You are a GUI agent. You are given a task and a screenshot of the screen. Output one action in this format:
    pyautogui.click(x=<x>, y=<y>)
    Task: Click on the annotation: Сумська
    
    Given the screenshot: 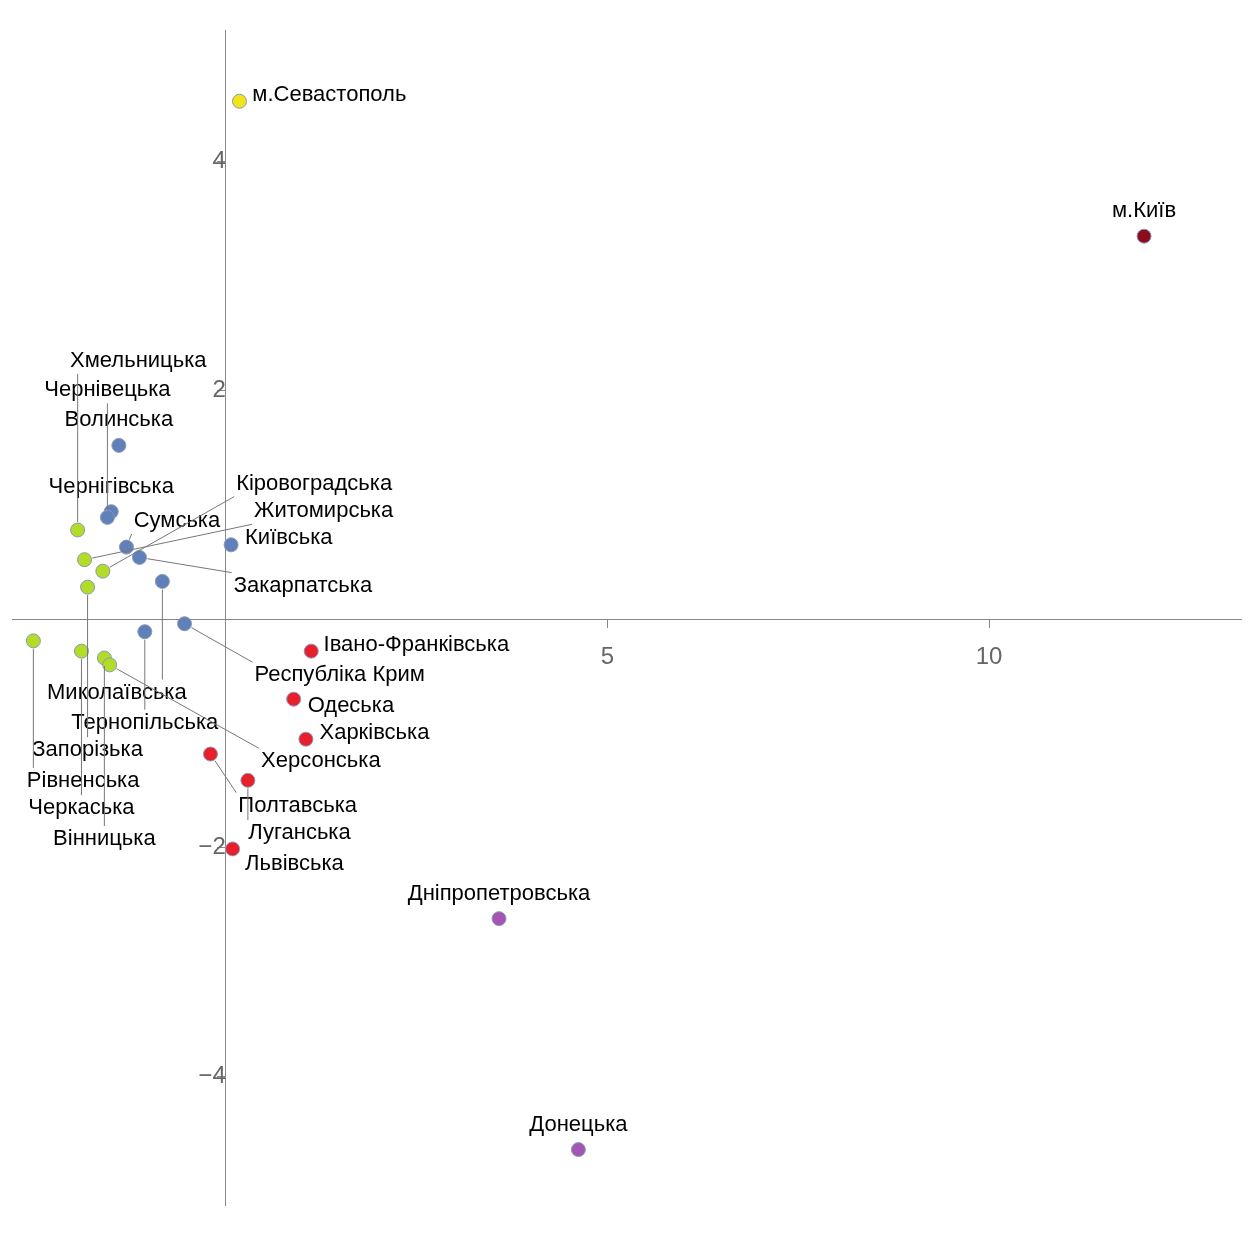 What is the action you would take?
    pyautogui.click(x=177, y=520)
    